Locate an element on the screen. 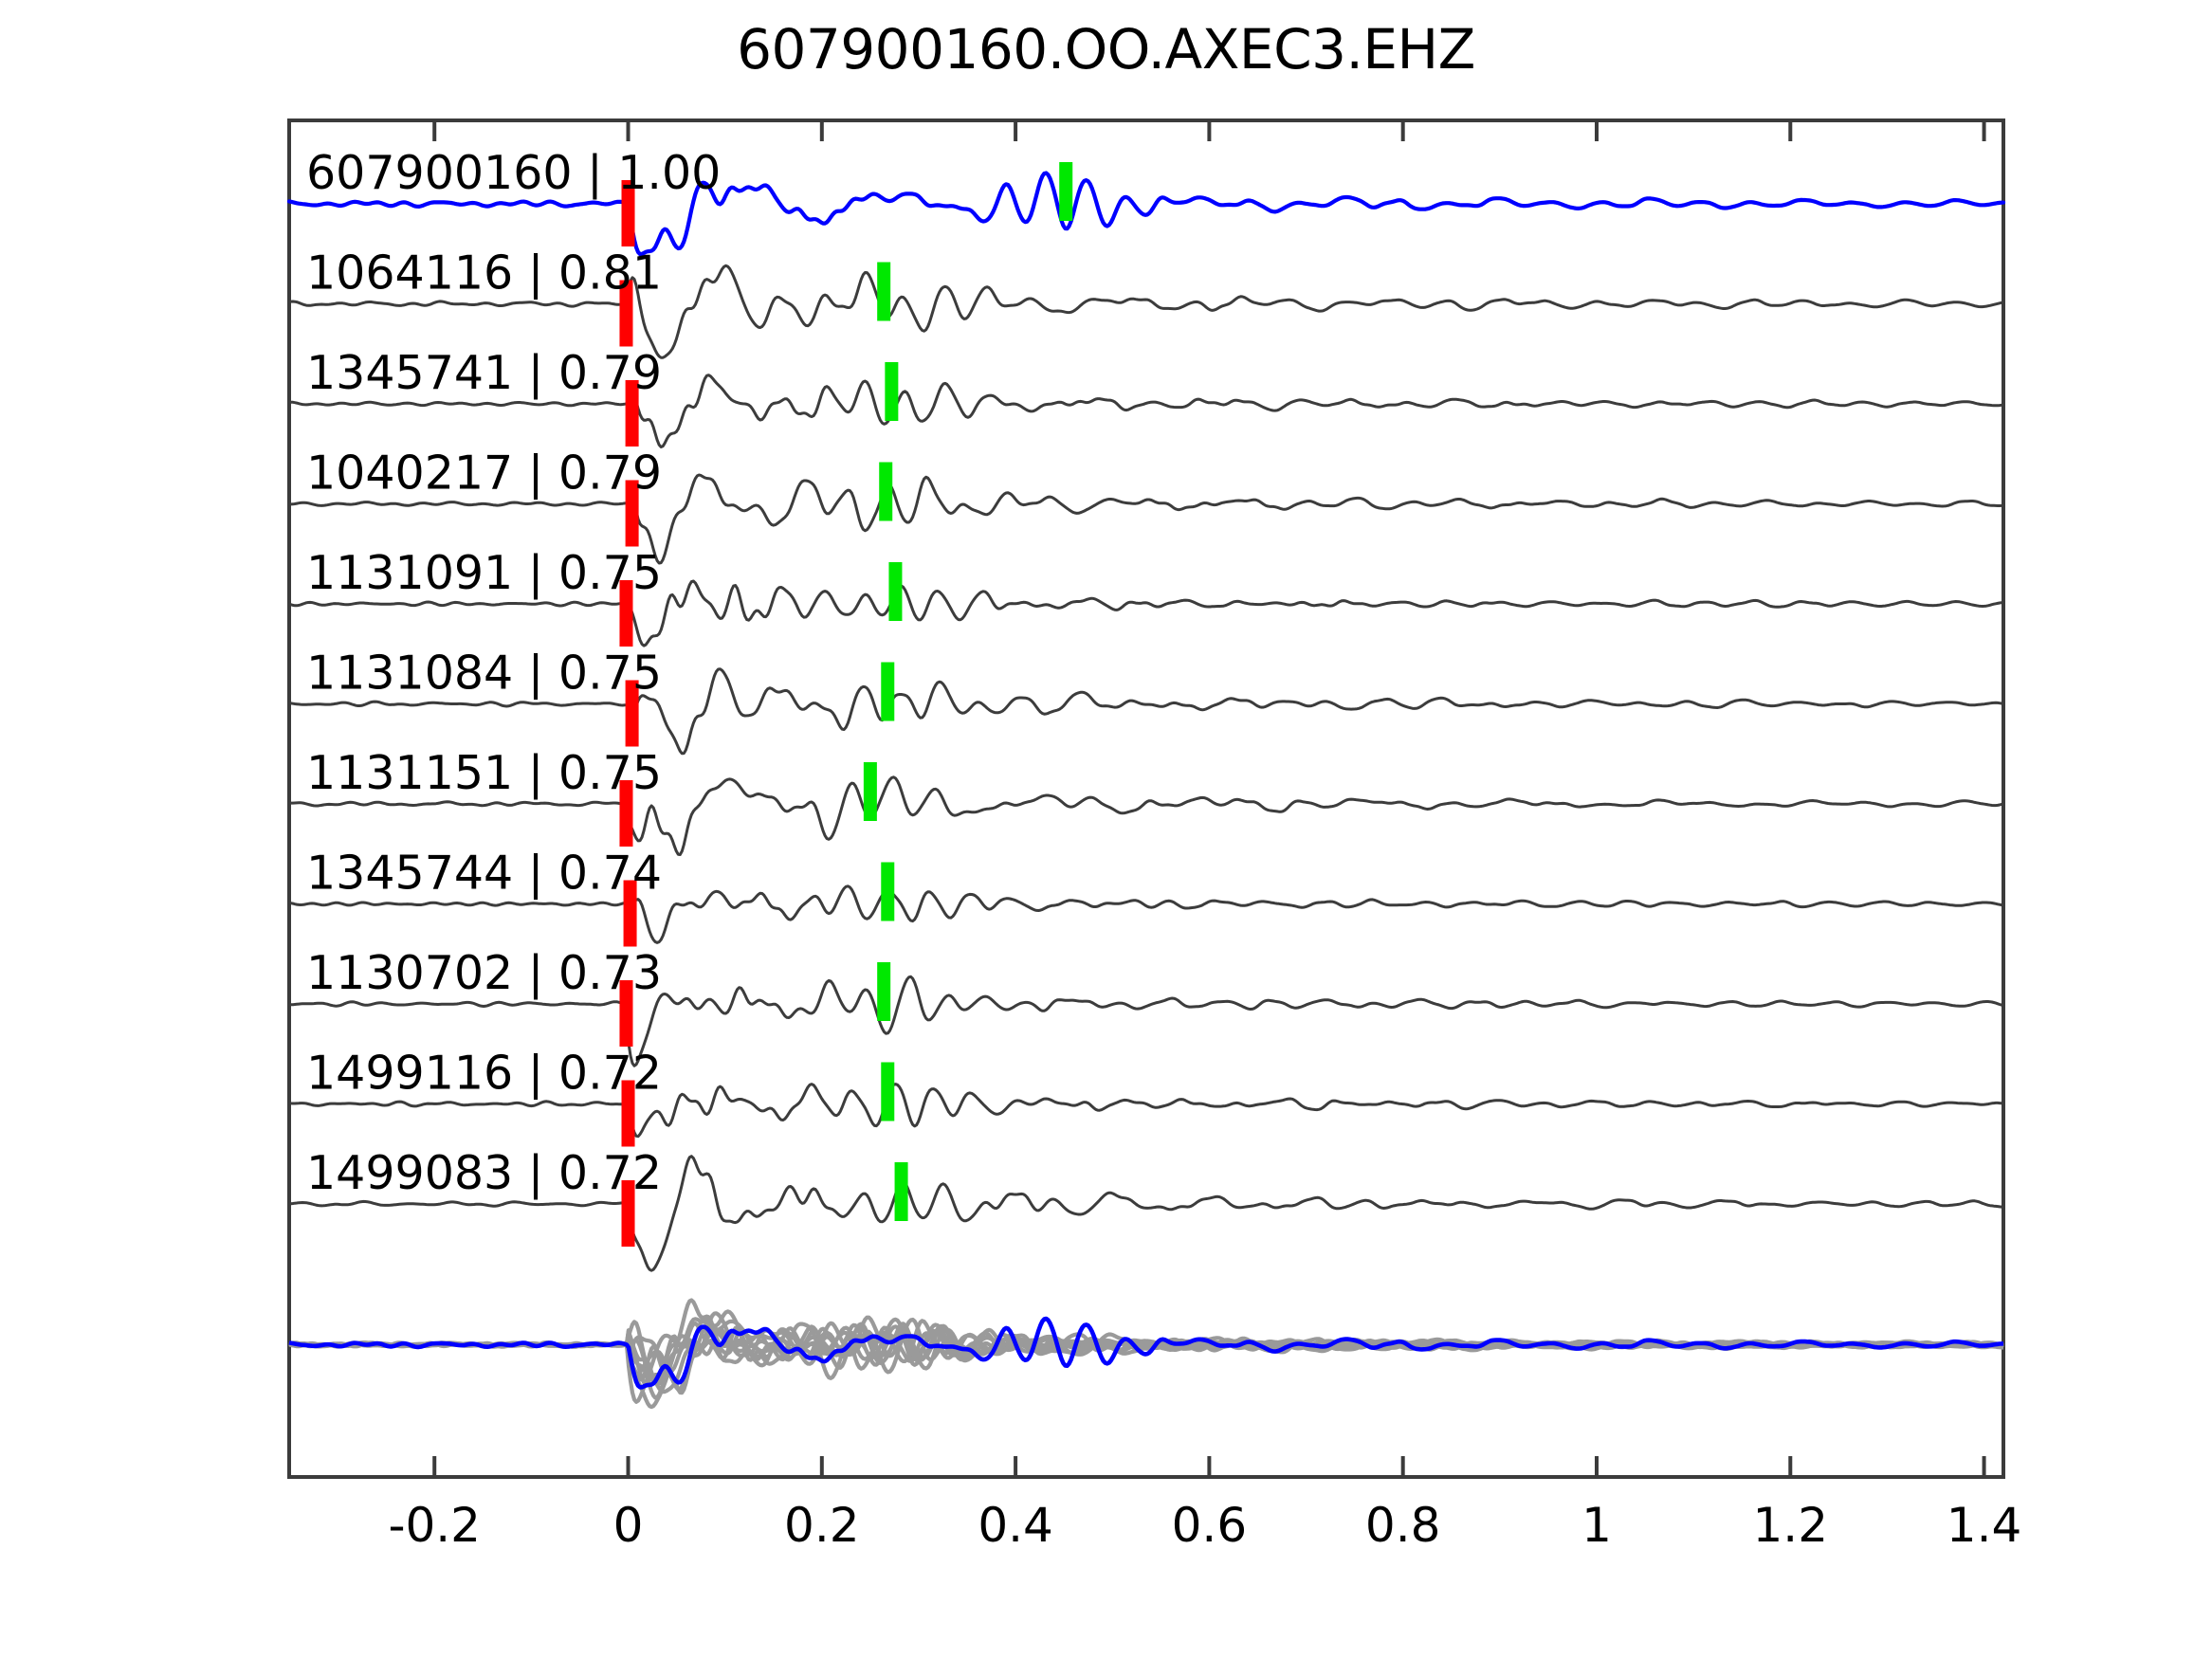 Image resolution: width=2212 pixels, height=1659 pixels. trace-label: 1499083 | 0.72 is located at coordinates (484, 1173).